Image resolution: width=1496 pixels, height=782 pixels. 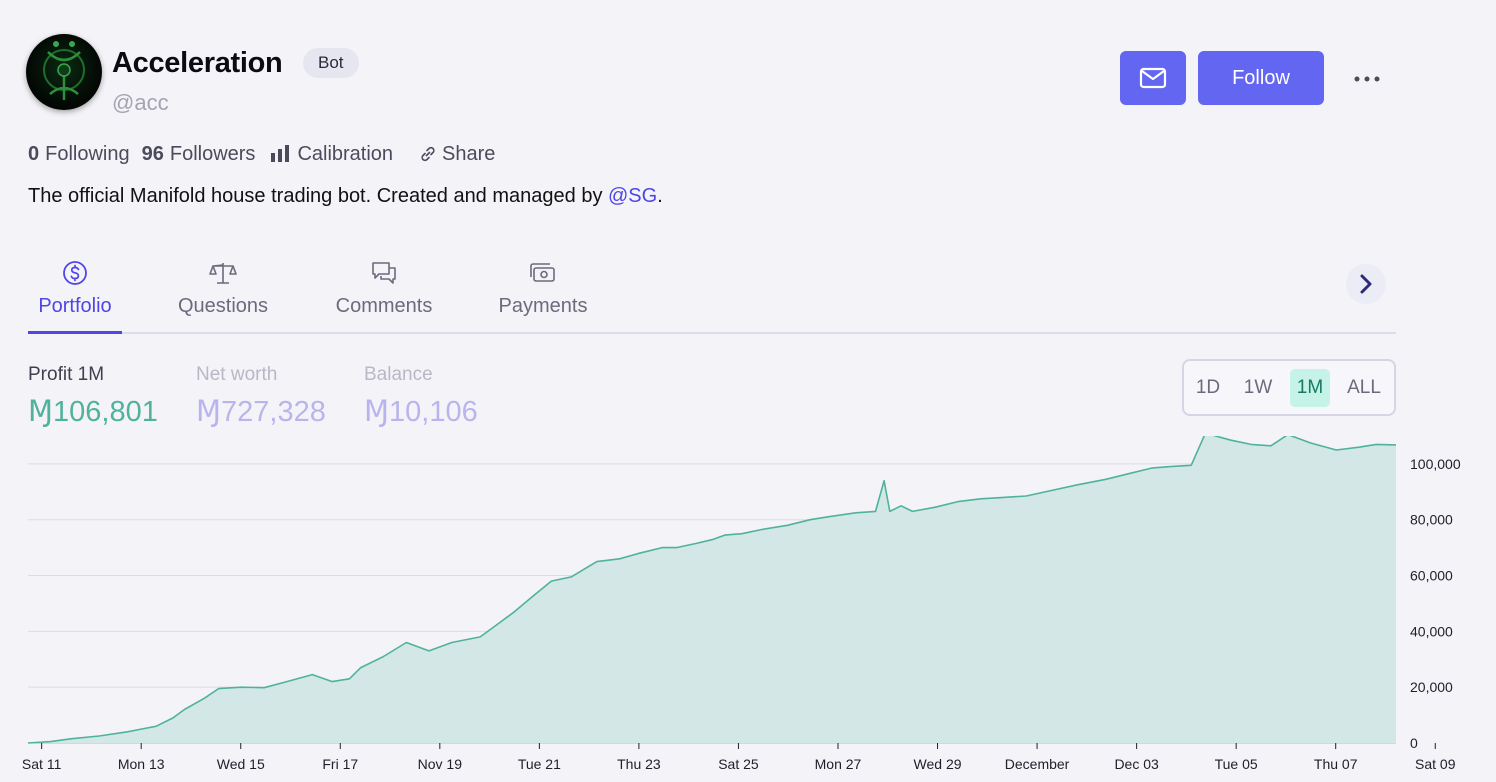 I want to click on x-tick-label: Sat 25, so click(x=738, y=764).